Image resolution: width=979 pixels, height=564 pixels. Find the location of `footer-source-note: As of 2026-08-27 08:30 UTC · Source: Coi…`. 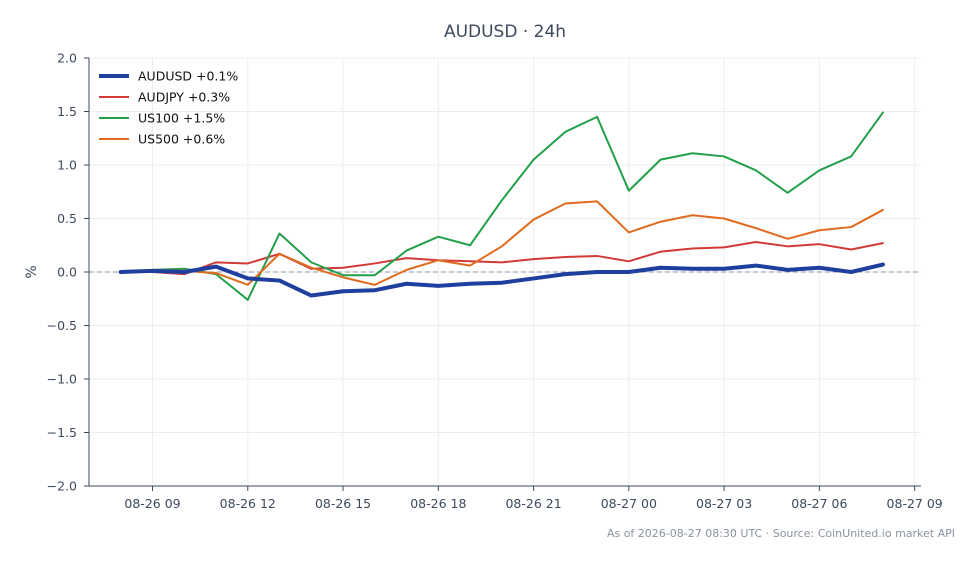

footer-source-note: As of 2026-08-27 08:30 UTC · Source: Coi… is located at coordinates (781, 533).